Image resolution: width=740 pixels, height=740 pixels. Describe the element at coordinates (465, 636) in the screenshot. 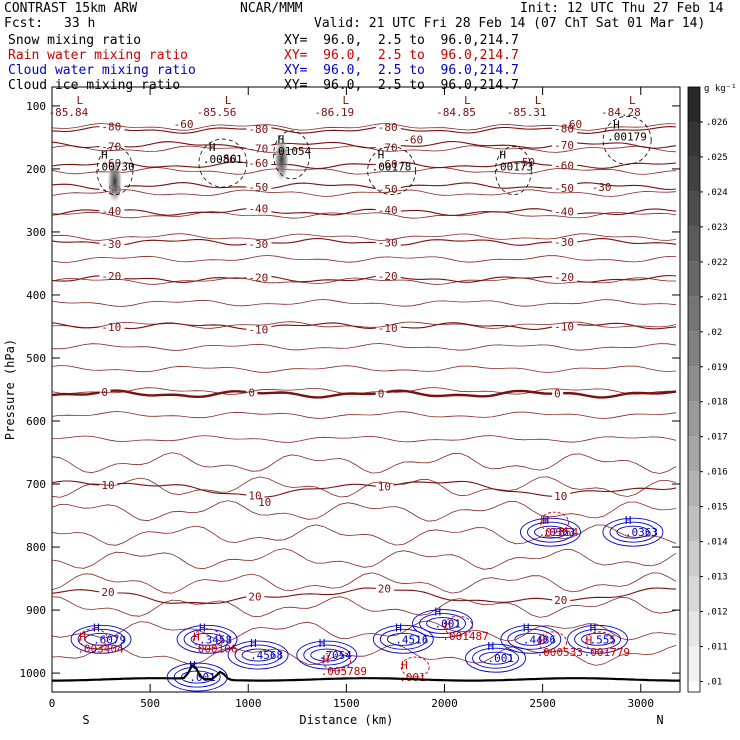

I see `rain-high-value: .001487` at that location.